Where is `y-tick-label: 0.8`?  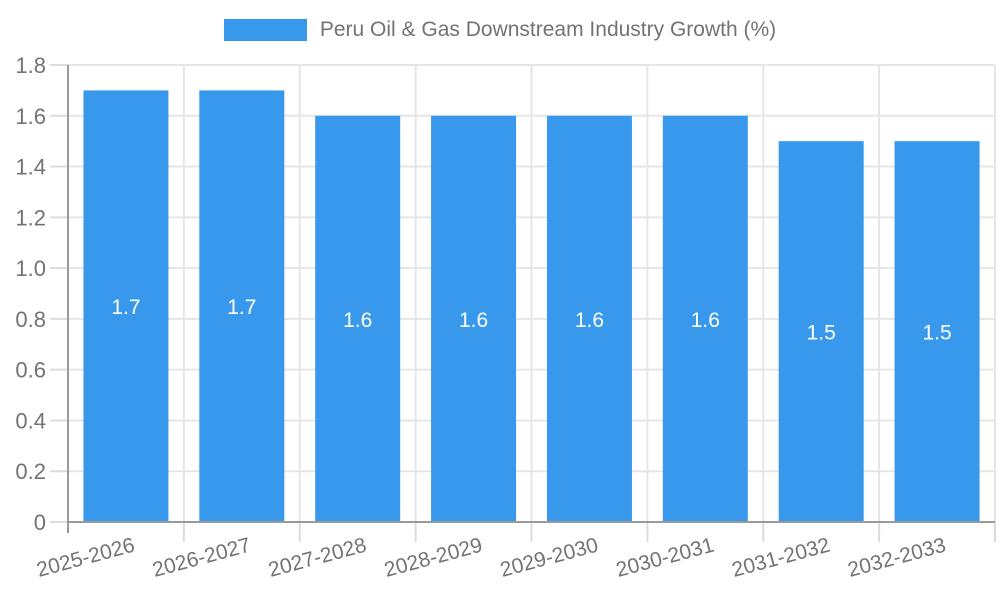
y-tick-label: 0.8 is located at coordinates (30, 319).